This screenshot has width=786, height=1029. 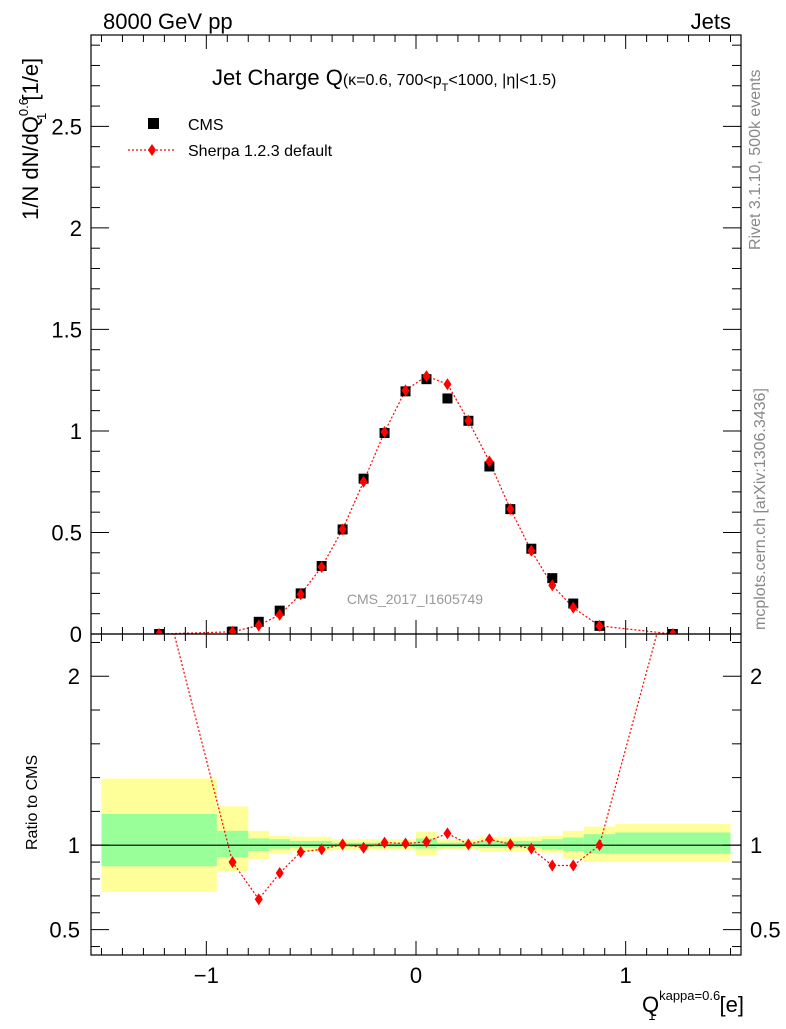 What do you see at coordinates (765, 930) in the screenshot?
I see `ratio-y-tick-label-right: 0.5` at bounding box center [765, 930].